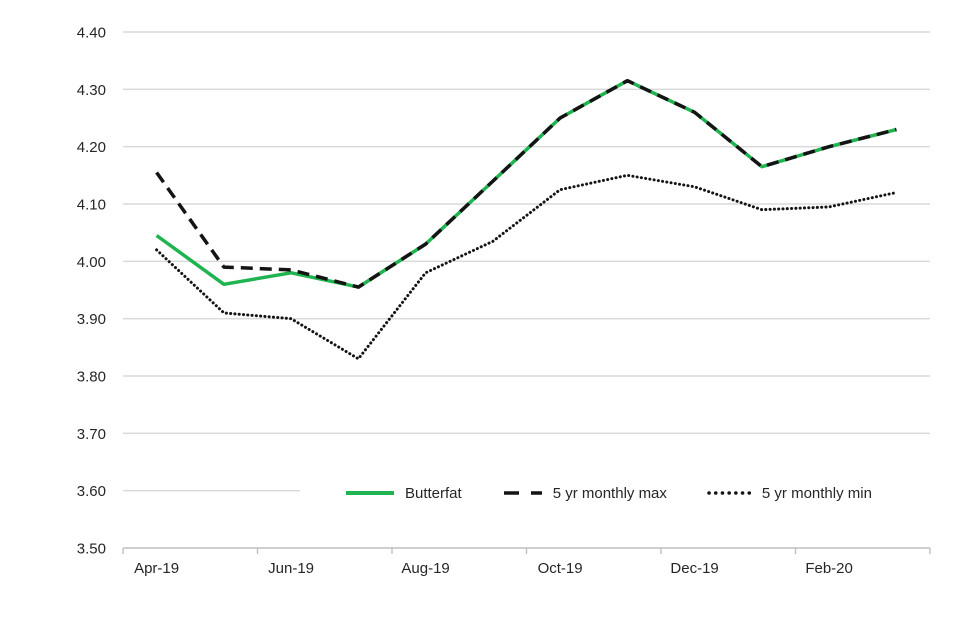 The height and width of the screenshot is (640, 960). Describe the element at coordinates (91, 434) in the screenshot. I see `y-axis-tick-label: 3.70` at that location.